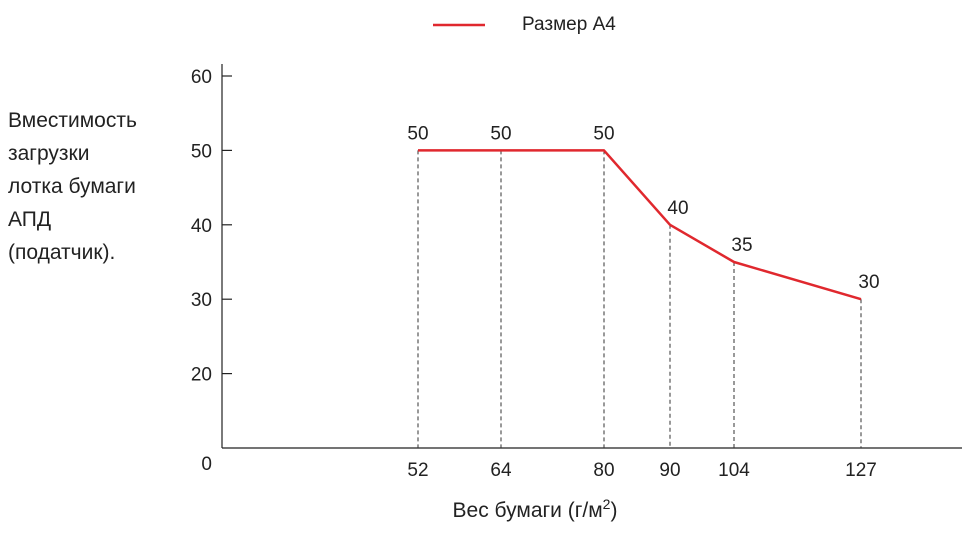  What do you see at coordinates (861, 470) in the screenshot?
I see `x-tick-label: 127` at bounding box center [861, 470].